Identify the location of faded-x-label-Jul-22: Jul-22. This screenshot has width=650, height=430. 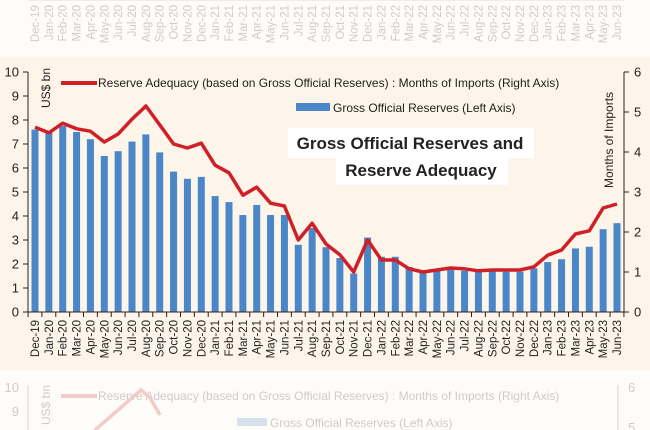
(466, 20).